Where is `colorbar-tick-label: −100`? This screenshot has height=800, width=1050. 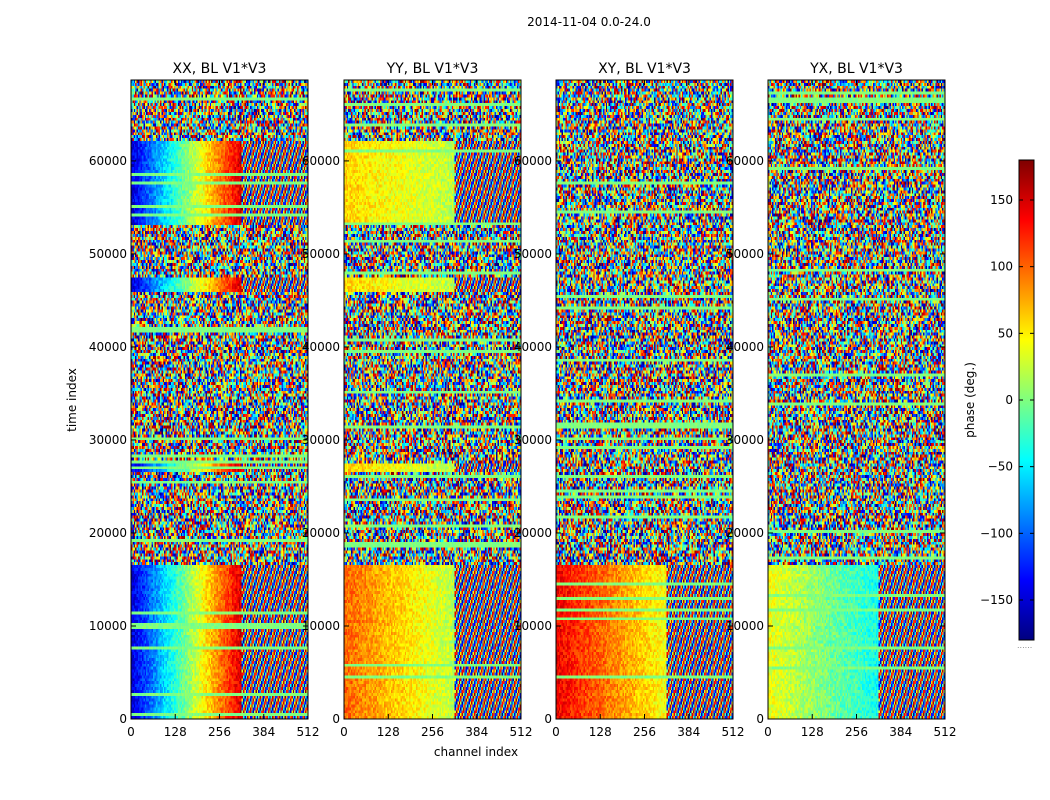 colorbar-tick-label: −100 is located at coordinates (996, 533).